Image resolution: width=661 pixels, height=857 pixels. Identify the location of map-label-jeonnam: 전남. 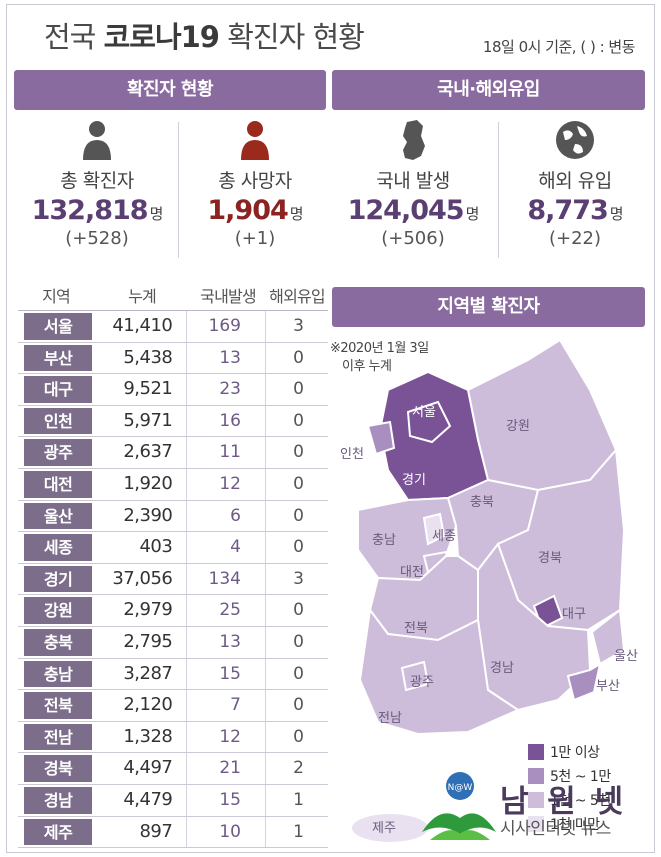
(390, 718).